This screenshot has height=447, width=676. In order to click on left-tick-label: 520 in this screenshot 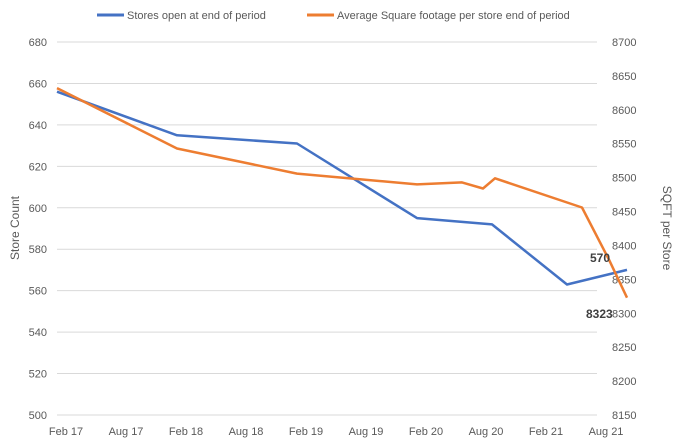, I will do `click(38, 375)`.